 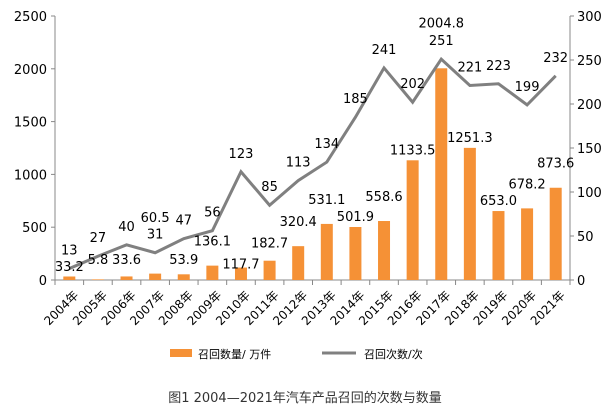 What do you see at coordinates (393, 354) in the screenshot?
I see `legend-line-label: 召回次数/次` at bounding box center [393, 354].